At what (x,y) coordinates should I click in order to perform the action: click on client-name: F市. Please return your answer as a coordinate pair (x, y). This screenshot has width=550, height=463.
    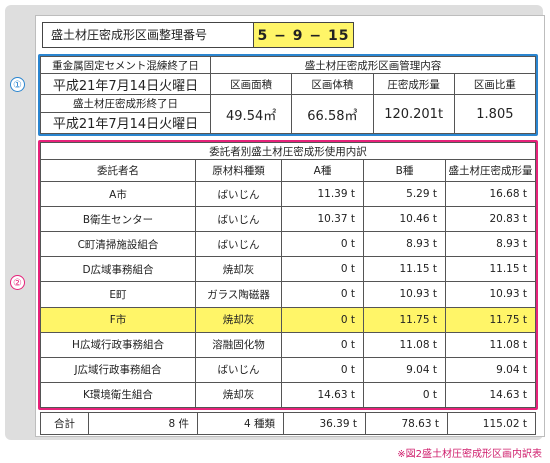
    Looking at the image, I should click on (118, 319).